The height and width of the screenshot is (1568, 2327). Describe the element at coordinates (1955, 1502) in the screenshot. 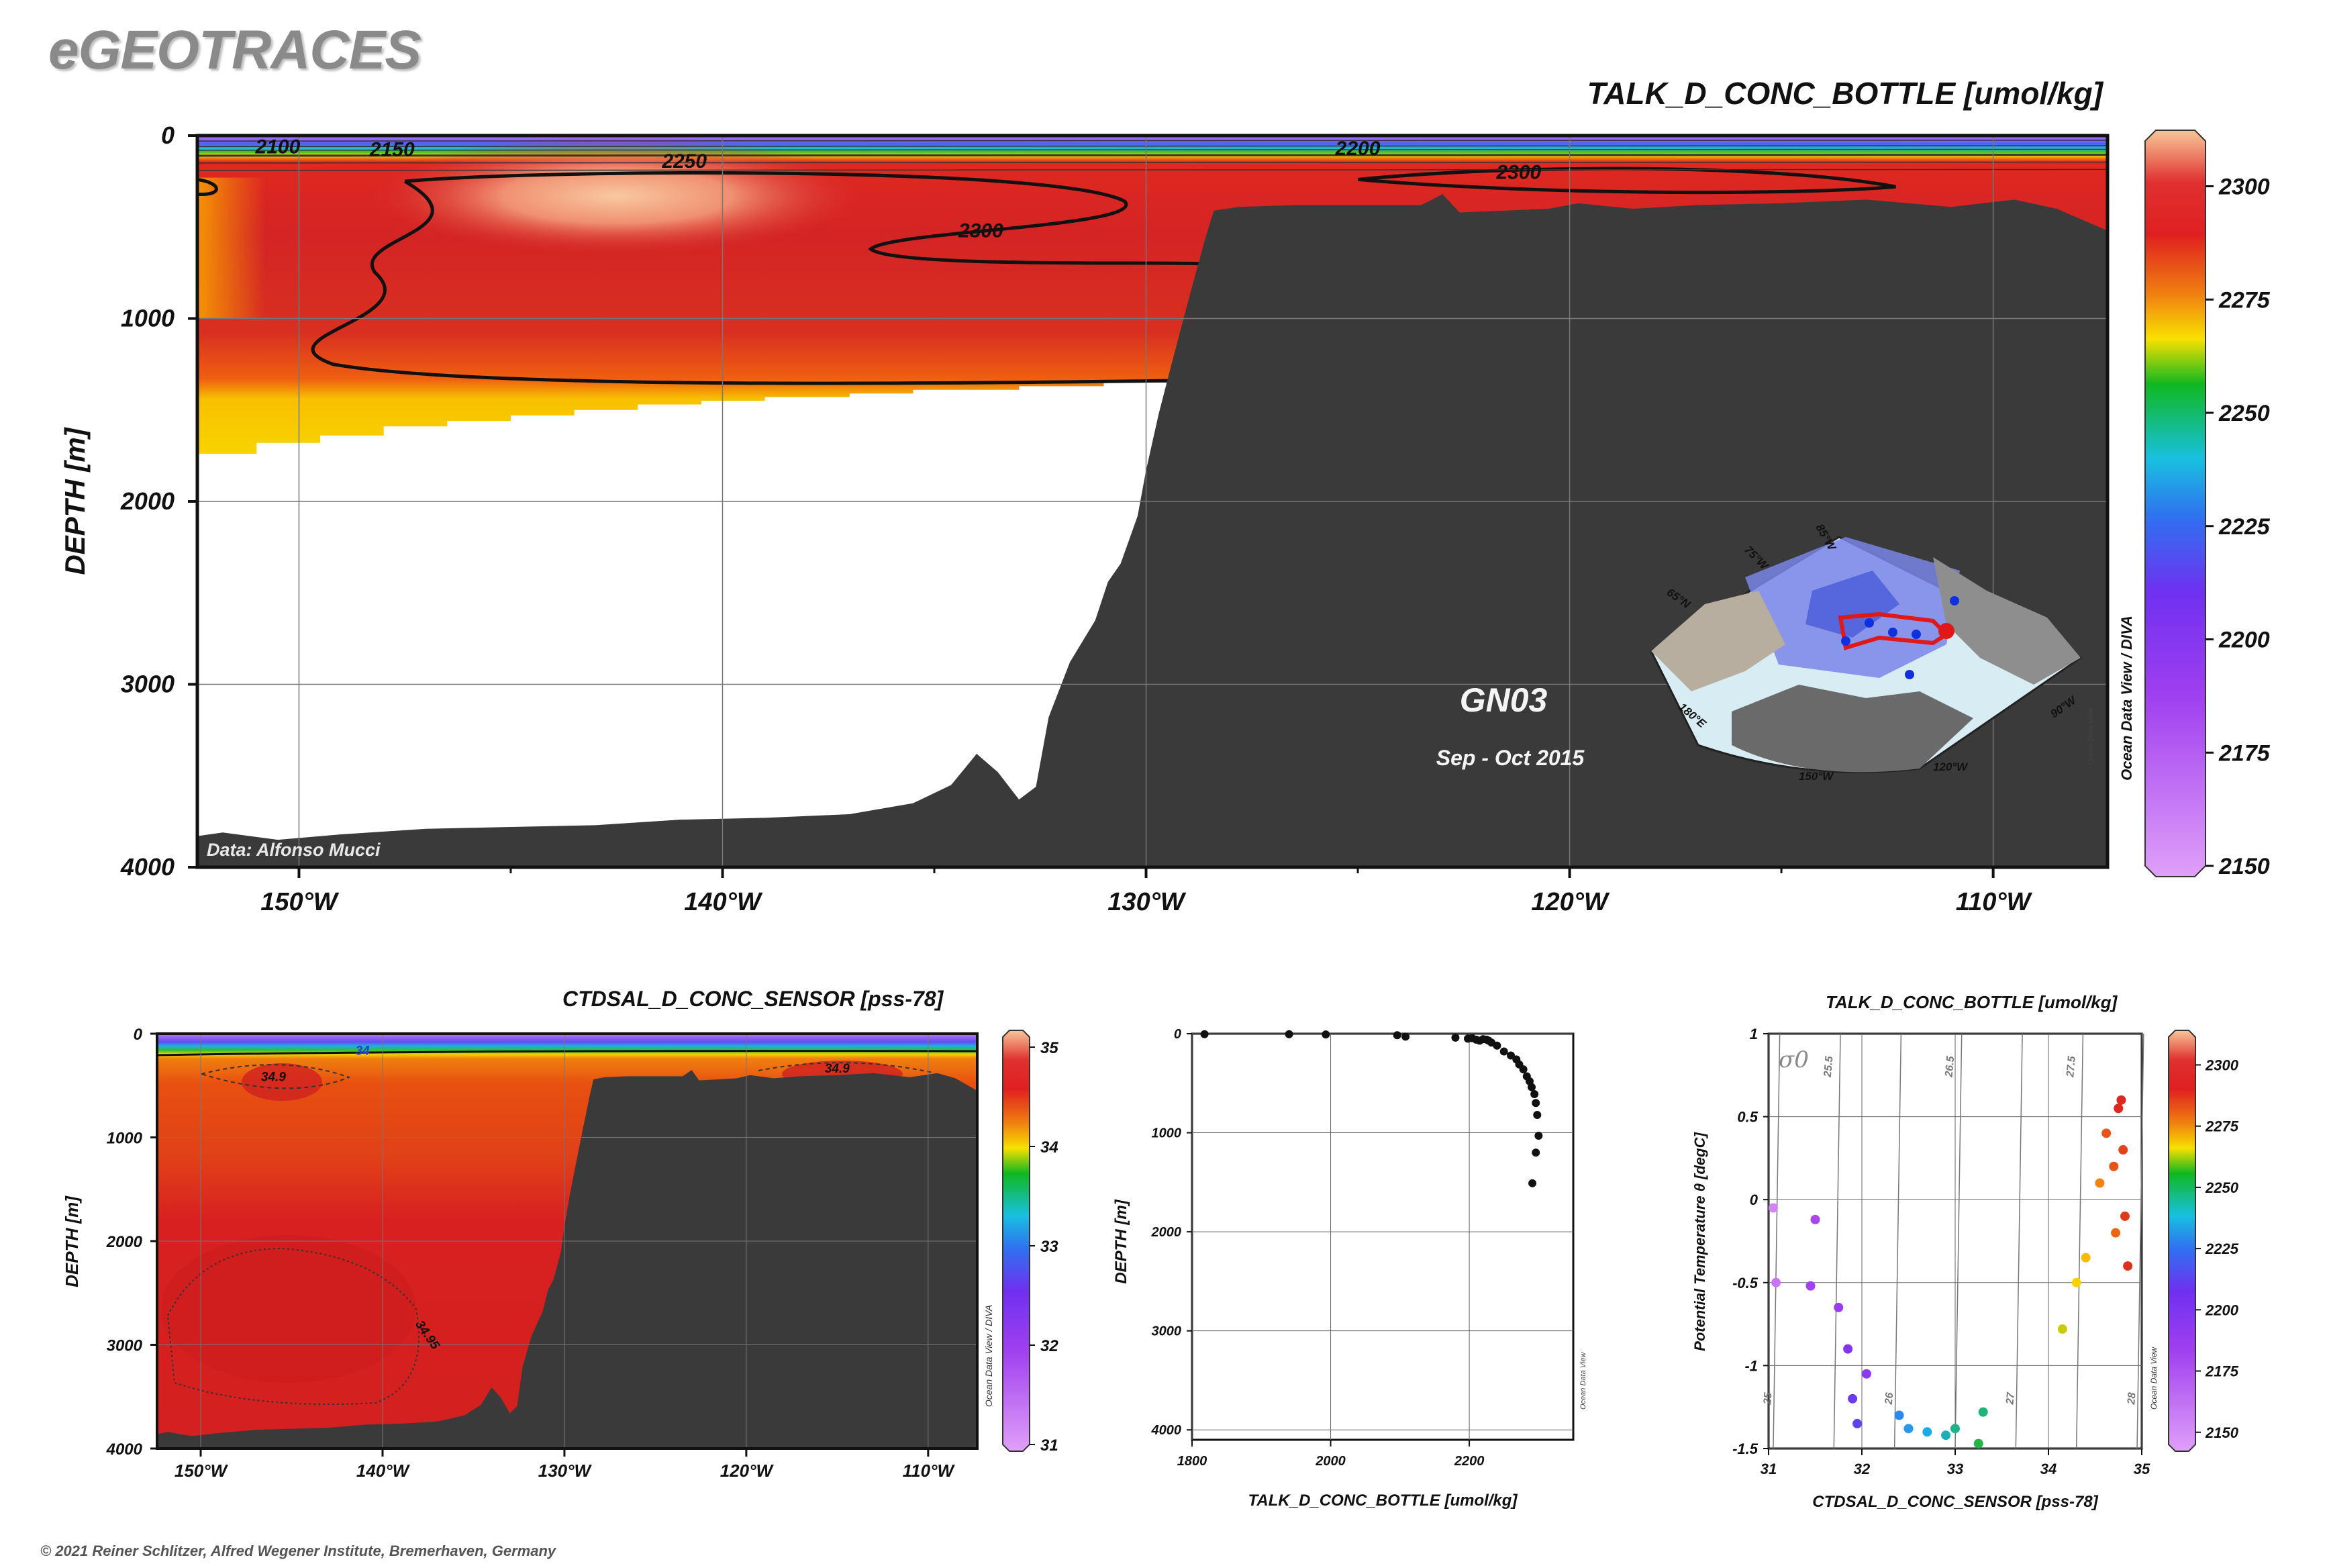

I see `ts-x-axis-label: CTDSAL_D_CONC_SENSOR [pss-78]` at that location.